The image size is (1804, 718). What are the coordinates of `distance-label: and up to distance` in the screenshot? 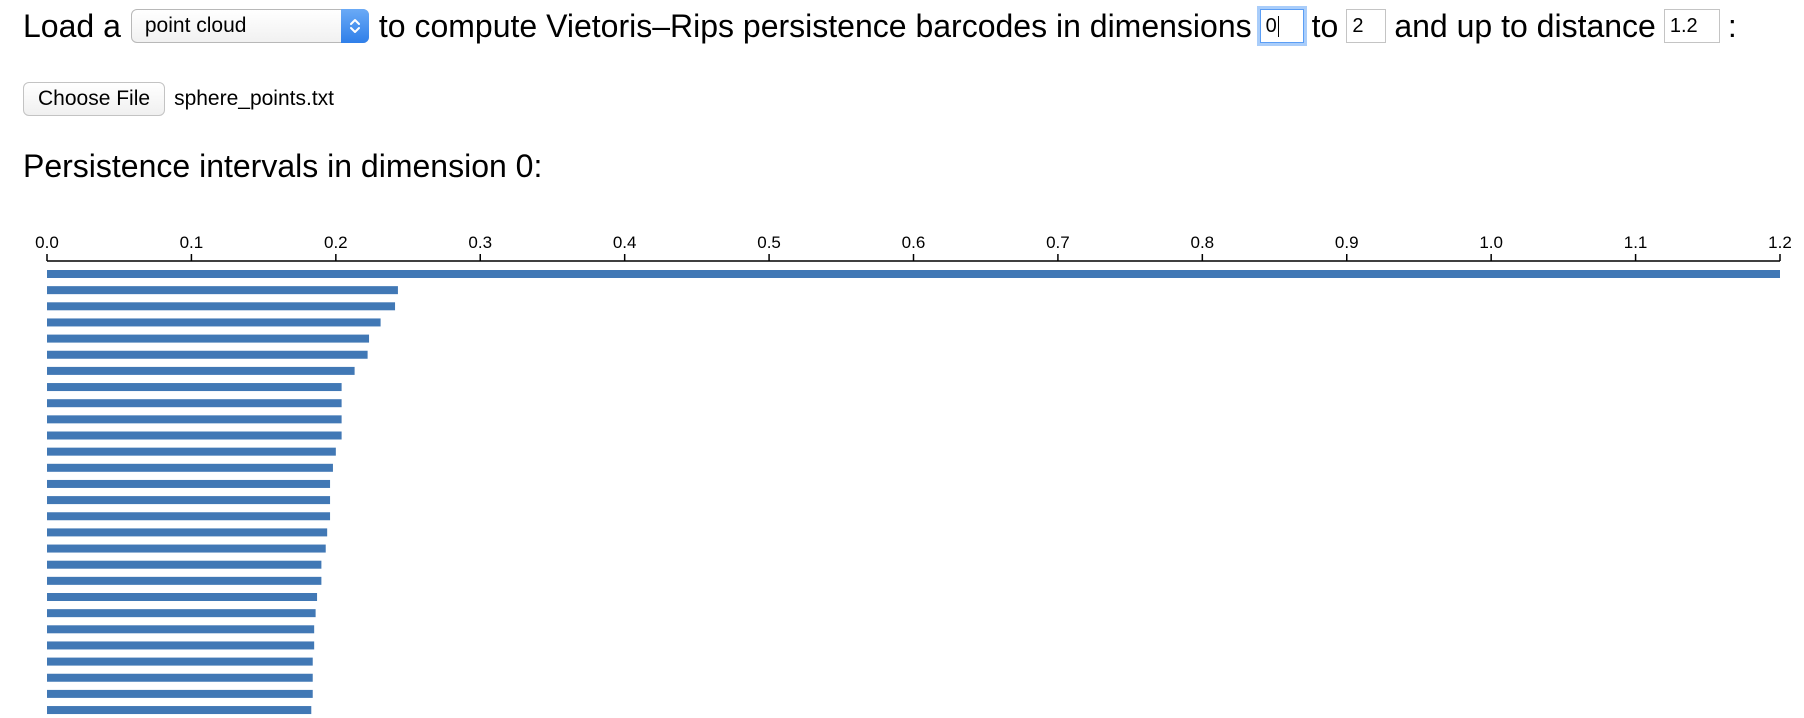 It's located at (1525, 25).